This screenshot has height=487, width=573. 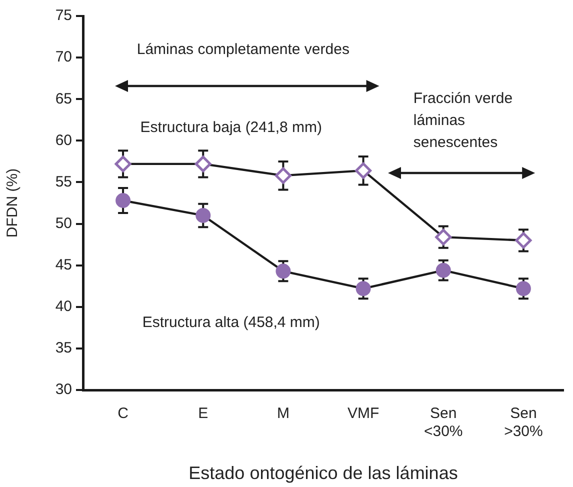 I want to click on y-tick-label: 45, so click(x=63, y=265).